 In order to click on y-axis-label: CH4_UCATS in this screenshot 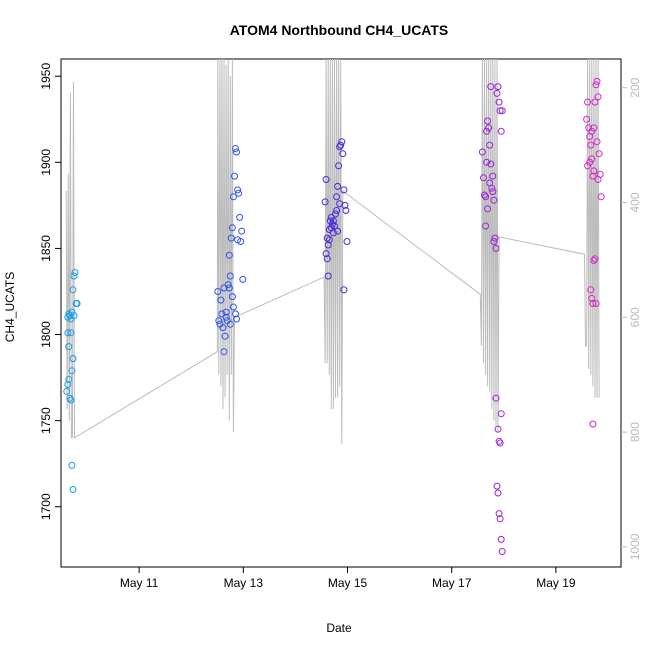, I will do `click(10, 307)`.